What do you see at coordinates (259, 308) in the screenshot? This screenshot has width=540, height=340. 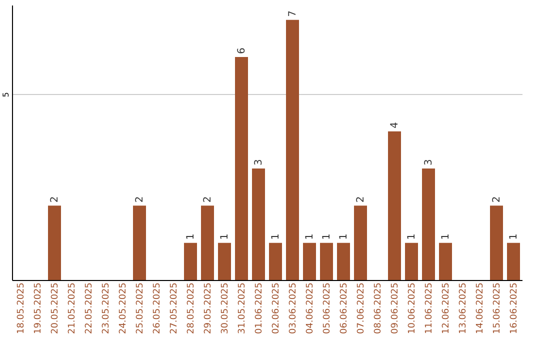 I see `x-tick-label: 01.06.2025` at bounding box center [259, 308].